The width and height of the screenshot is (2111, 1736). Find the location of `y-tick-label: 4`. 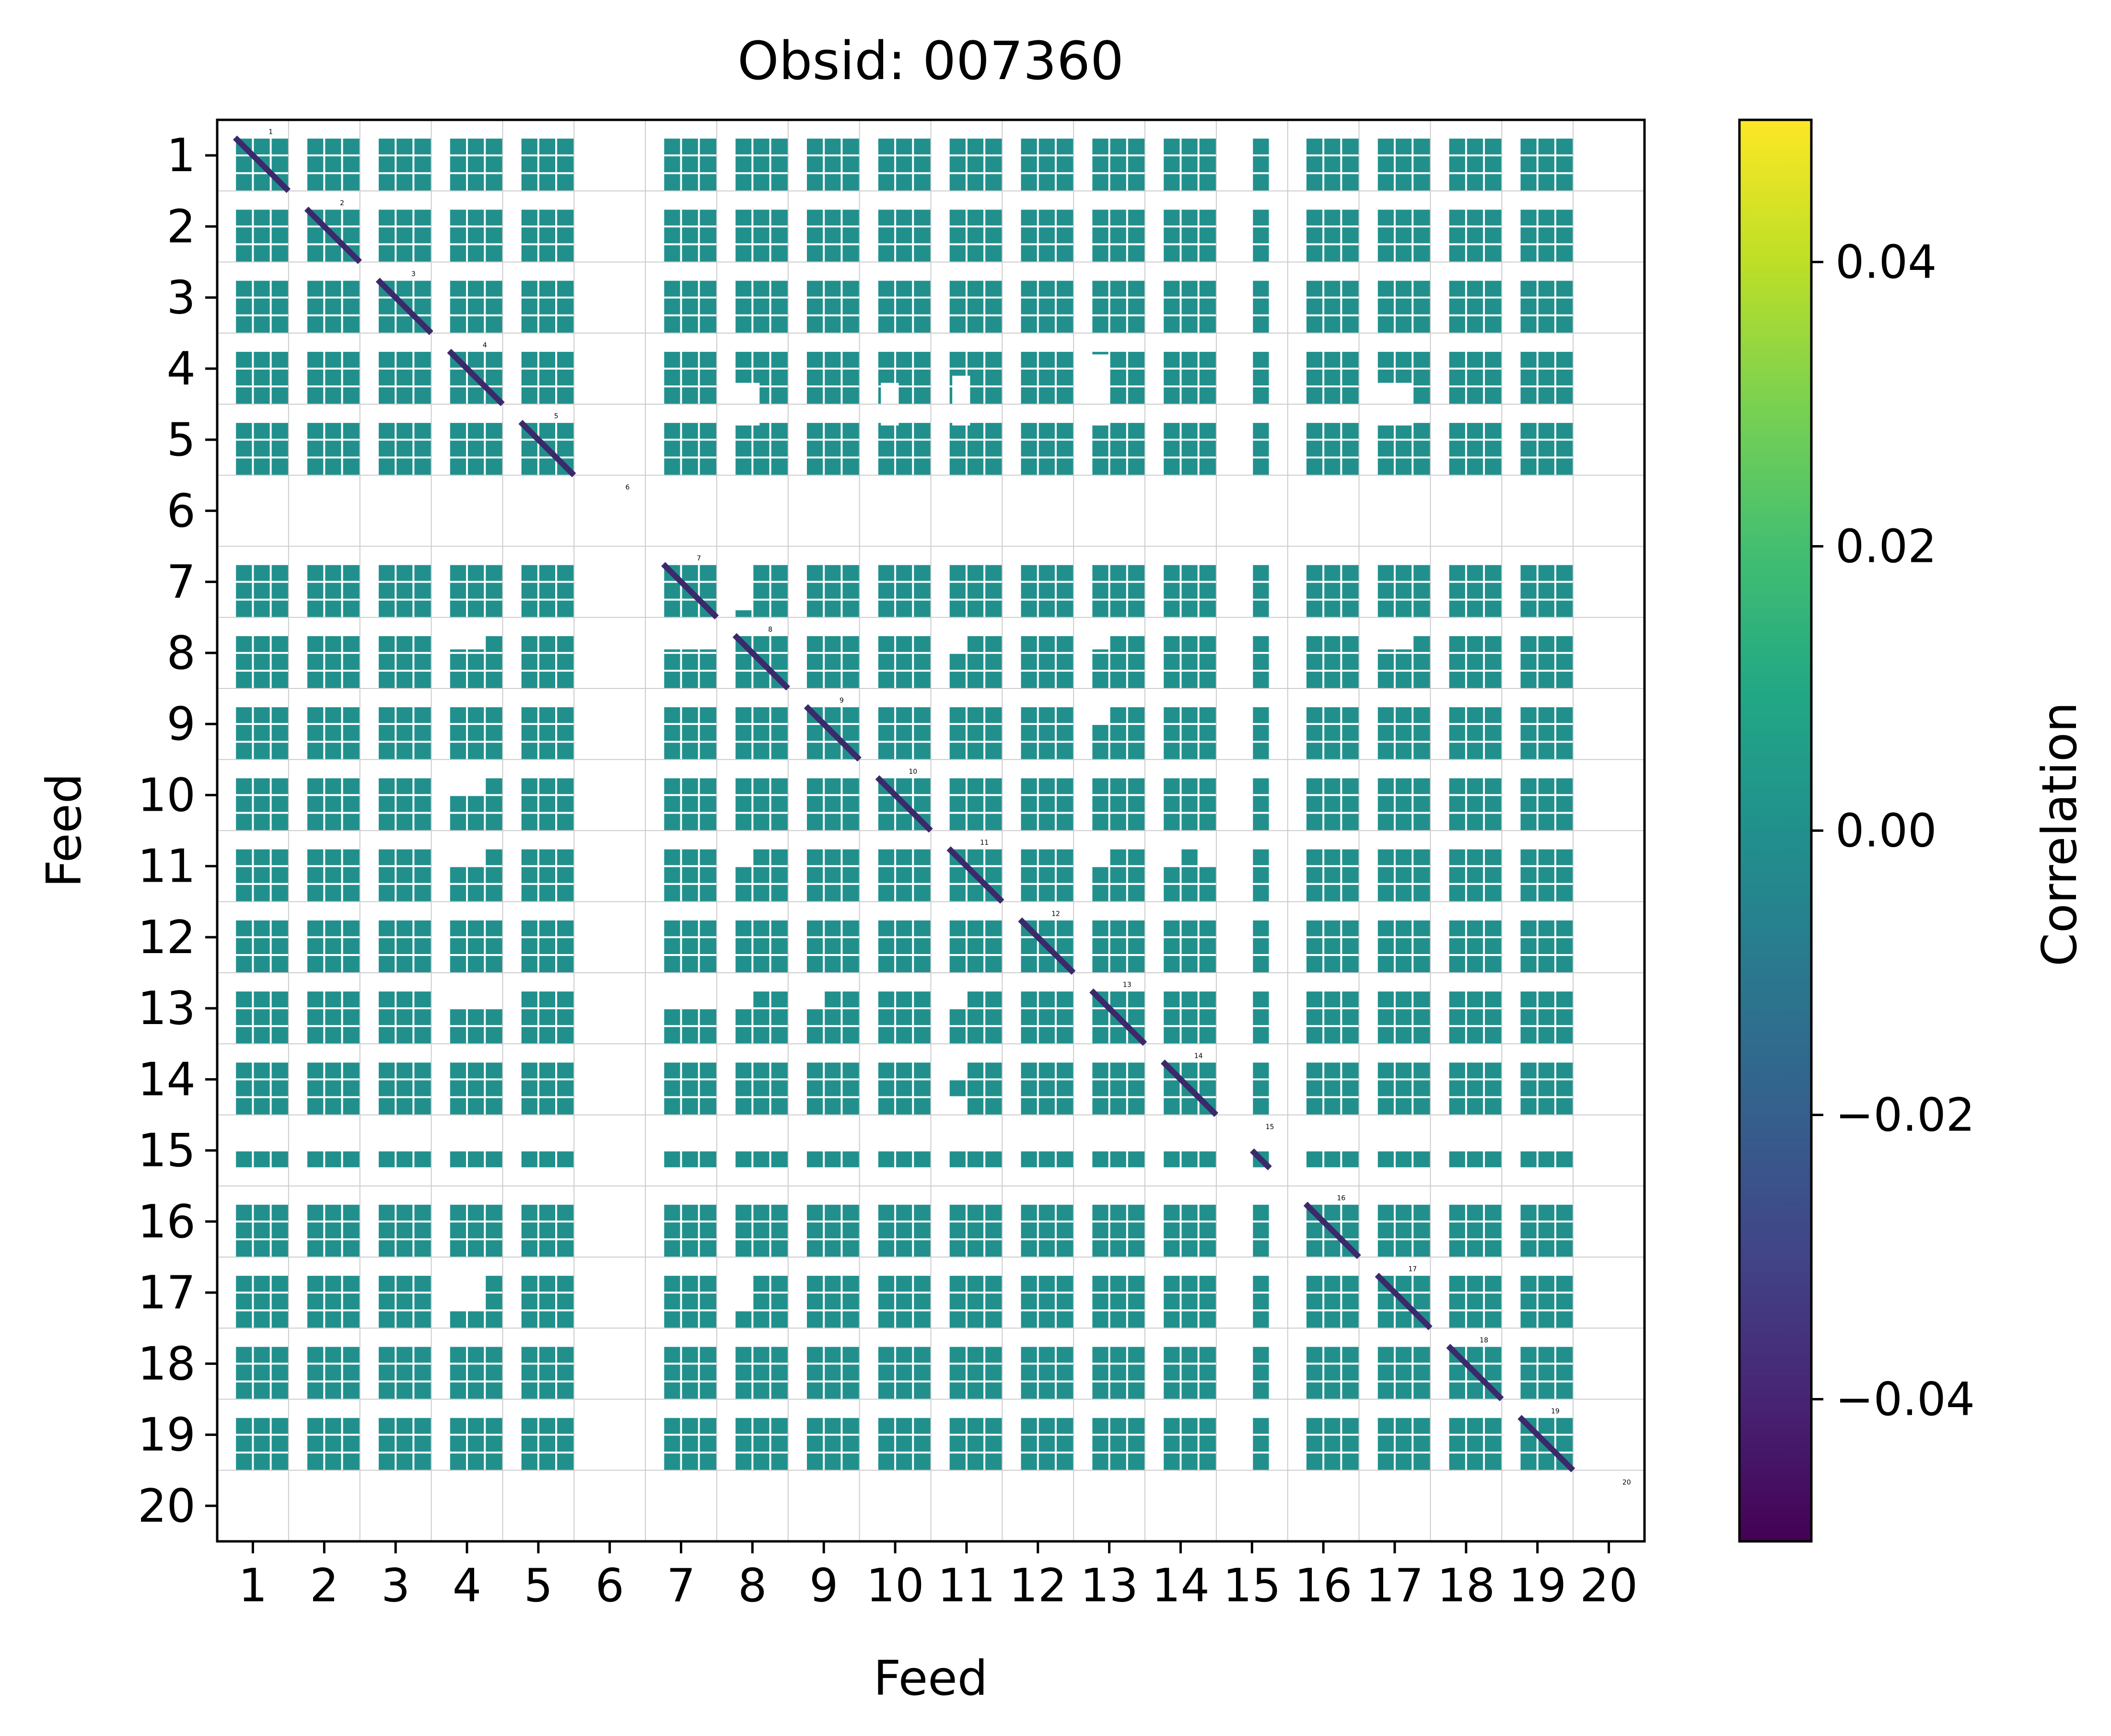

y-tick-label: 4 is located at coordinates (181, 369).